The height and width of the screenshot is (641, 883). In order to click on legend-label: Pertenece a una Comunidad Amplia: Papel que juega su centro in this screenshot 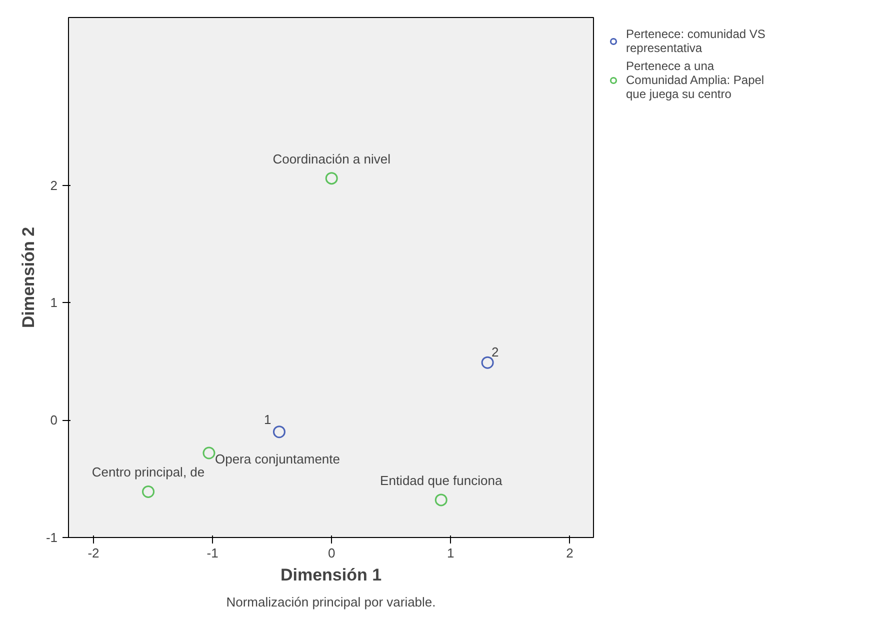, I will do `click(696, 80)`.